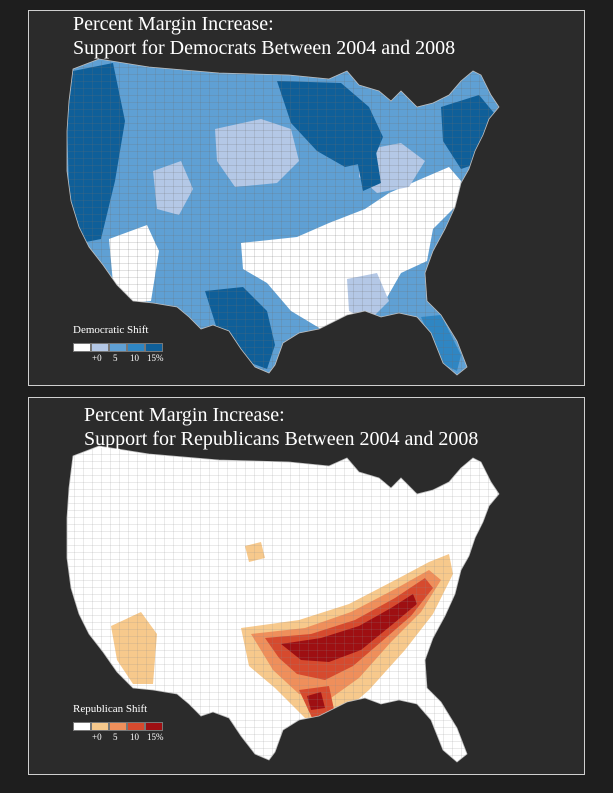  I want to click on legend: Democratic Shift +0 5 10 15%, so click(133, 344).